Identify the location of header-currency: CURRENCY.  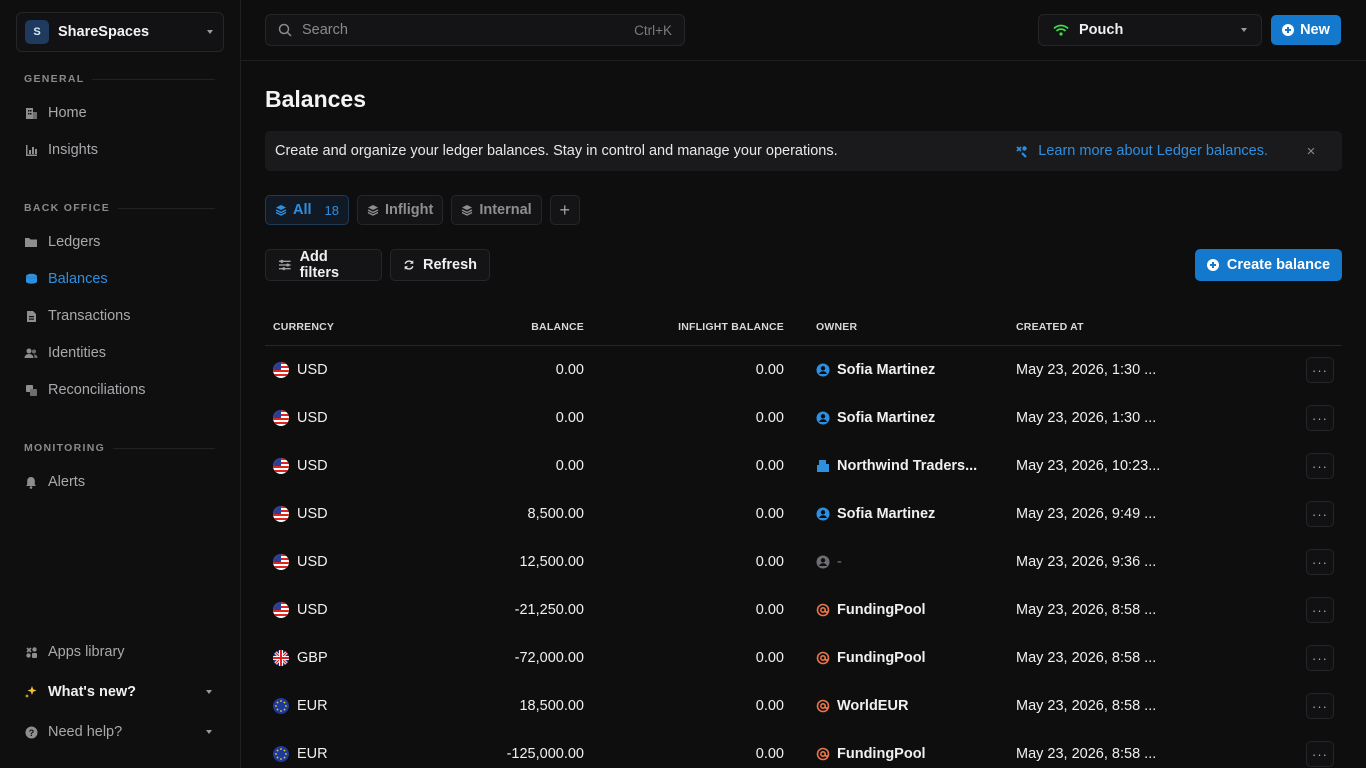
(304, 327).